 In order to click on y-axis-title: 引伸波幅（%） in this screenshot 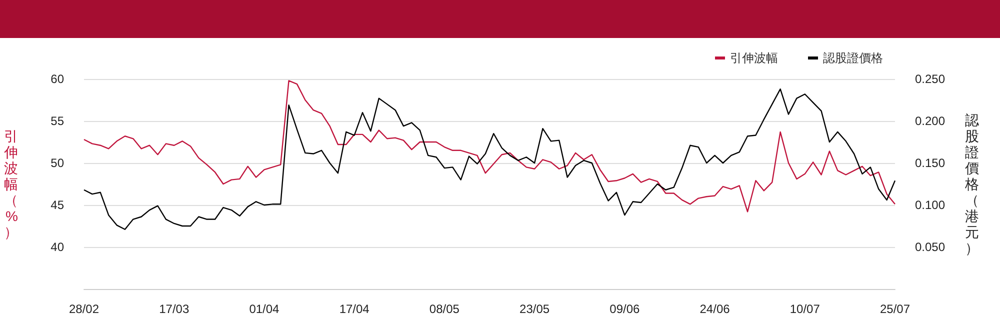, I will do `click(10, 184)`.